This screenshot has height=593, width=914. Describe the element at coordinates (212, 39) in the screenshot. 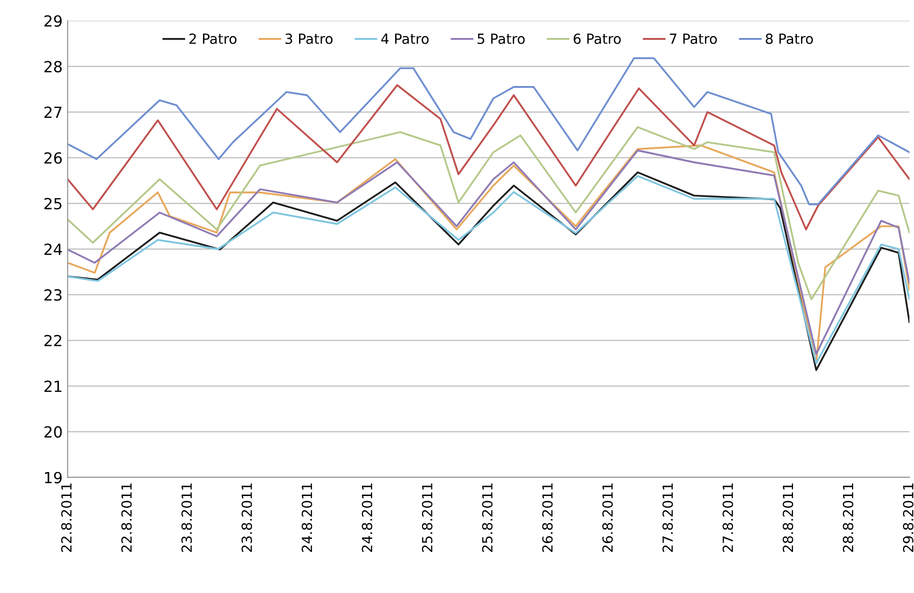

I see `legend-label: 2 Patro` at that location.